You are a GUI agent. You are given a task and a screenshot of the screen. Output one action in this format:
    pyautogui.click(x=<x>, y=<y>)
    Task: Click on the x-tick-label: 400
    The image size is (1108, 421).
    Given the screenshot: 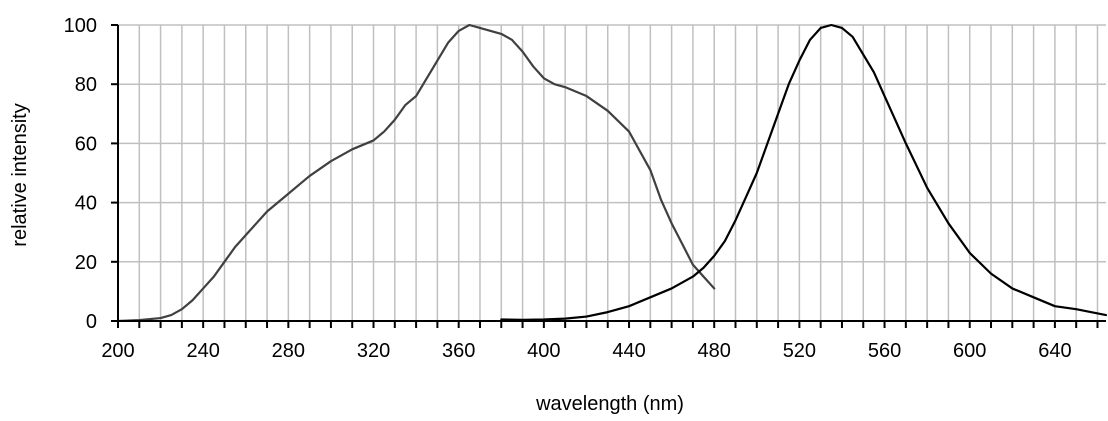 What is the action you would take?
    pyautogui.click(x=543, y=351)
    